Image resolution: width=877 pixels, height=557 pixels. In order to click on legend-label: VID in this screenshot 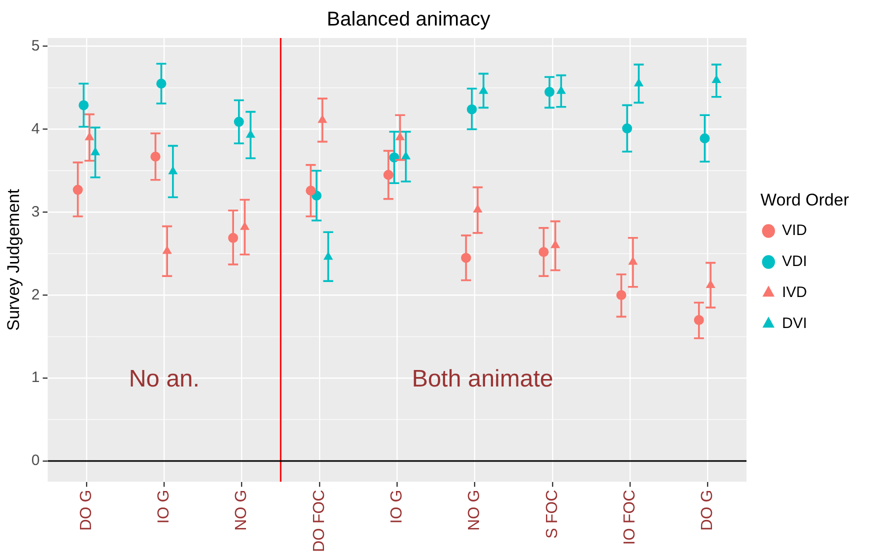, I will do `click(795, 231)`.